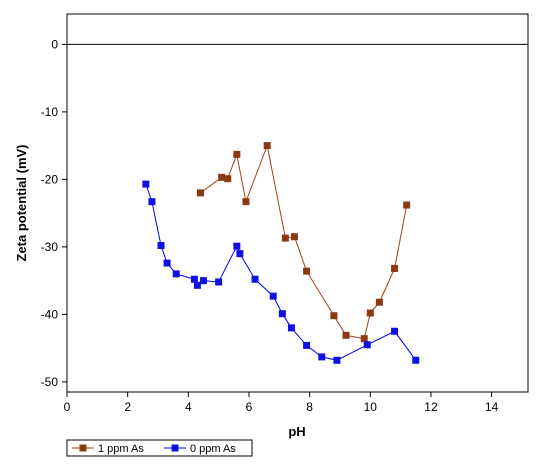 The height and width of the screenshot is (469, 550). What do you see at coordinates (121, 449) in the screenshot?
I see `legend-label: 1 ppm As` at bounding box center [121, 449].